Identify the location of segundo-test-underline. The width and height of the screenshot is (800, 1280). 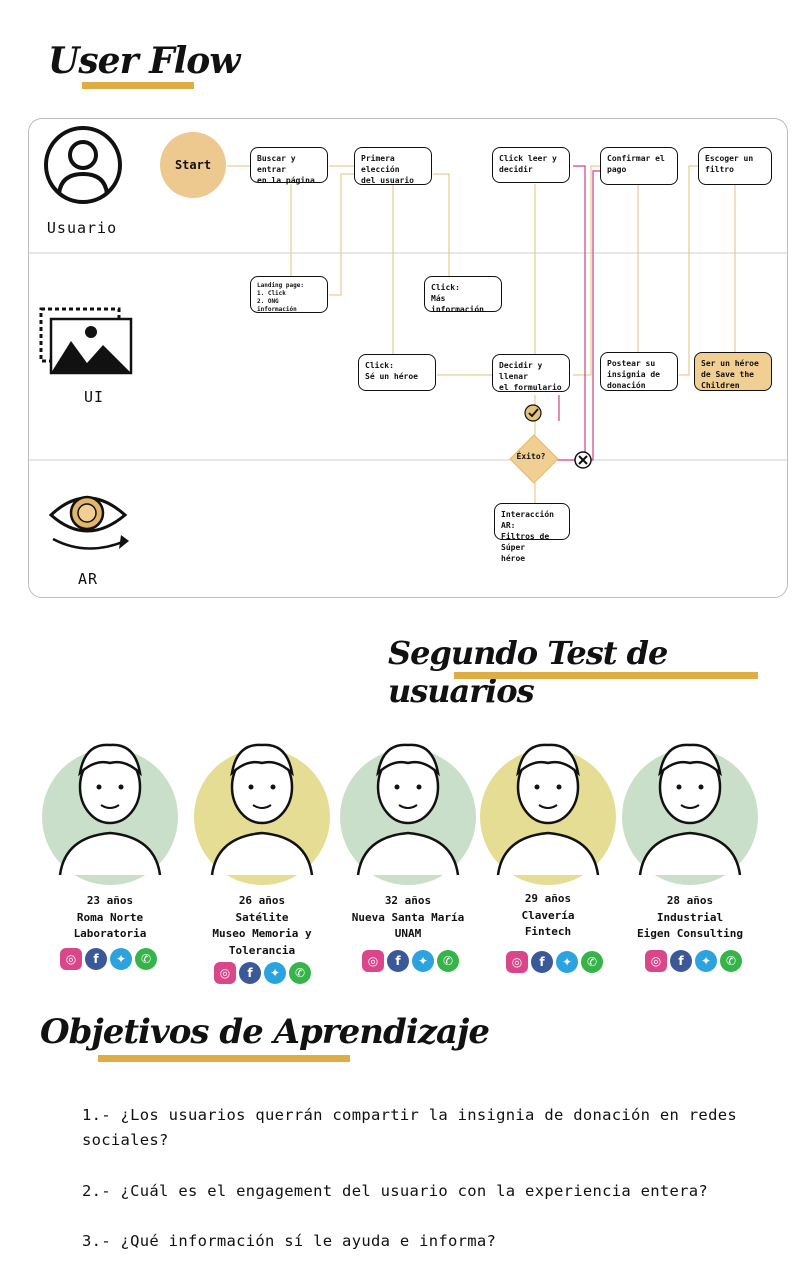
(606, 675).